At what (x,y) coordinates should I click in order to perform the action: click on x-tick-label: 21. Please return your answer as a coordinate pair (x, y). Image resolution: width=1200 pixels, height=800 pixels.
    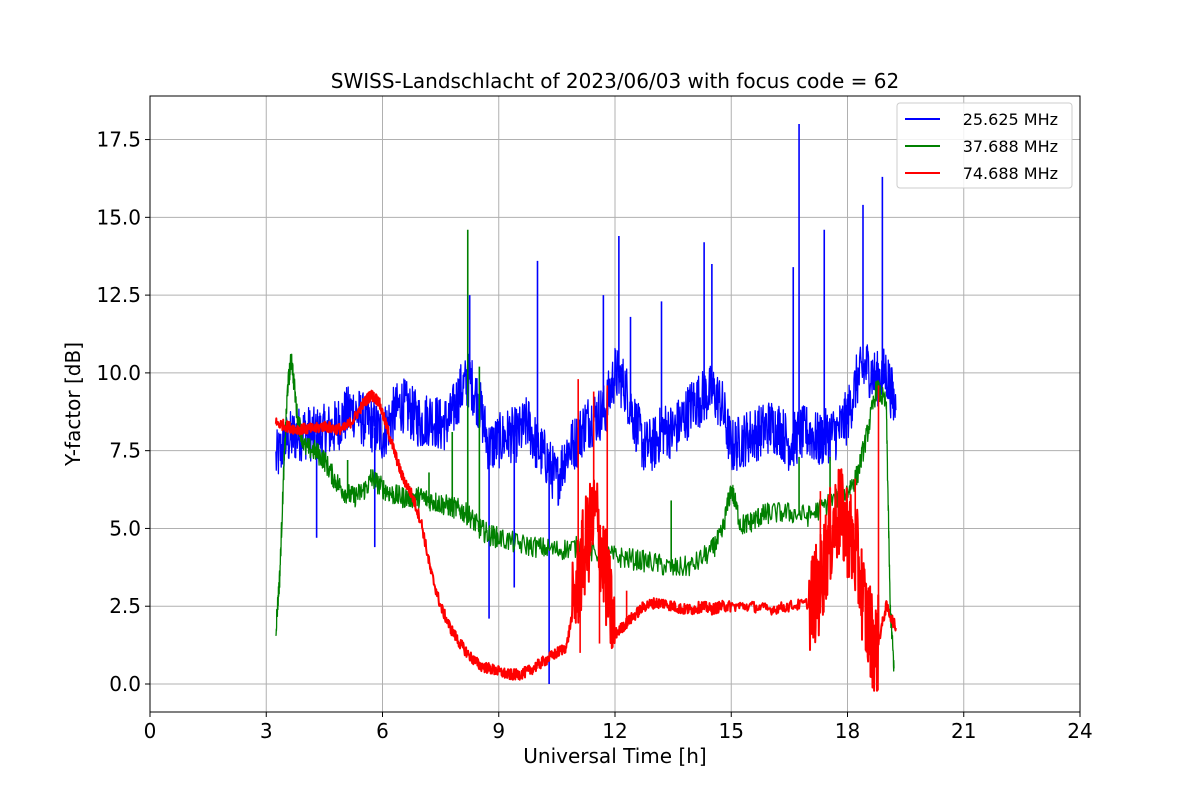
    Looking at the image, I should click on (963, 731).